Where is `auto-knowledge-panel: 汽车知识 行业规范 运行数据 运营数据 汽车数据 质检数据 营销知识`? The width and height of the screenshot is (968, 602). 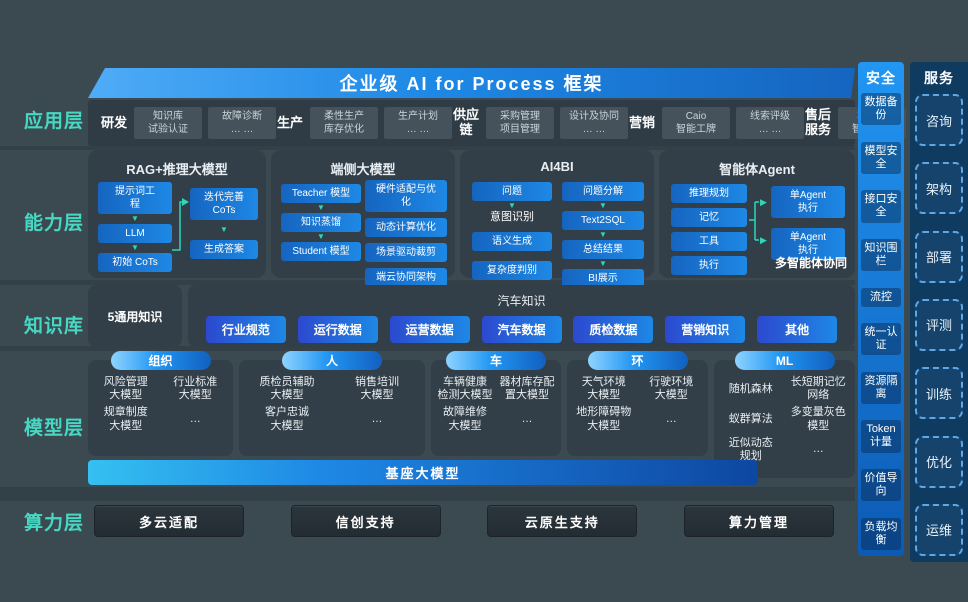
auto-knowledge-panel: 汽车知识 行业规范 运行数据 运营数据 汽车数据 质检数据 营销知识 is located at coordinates (521, 316).